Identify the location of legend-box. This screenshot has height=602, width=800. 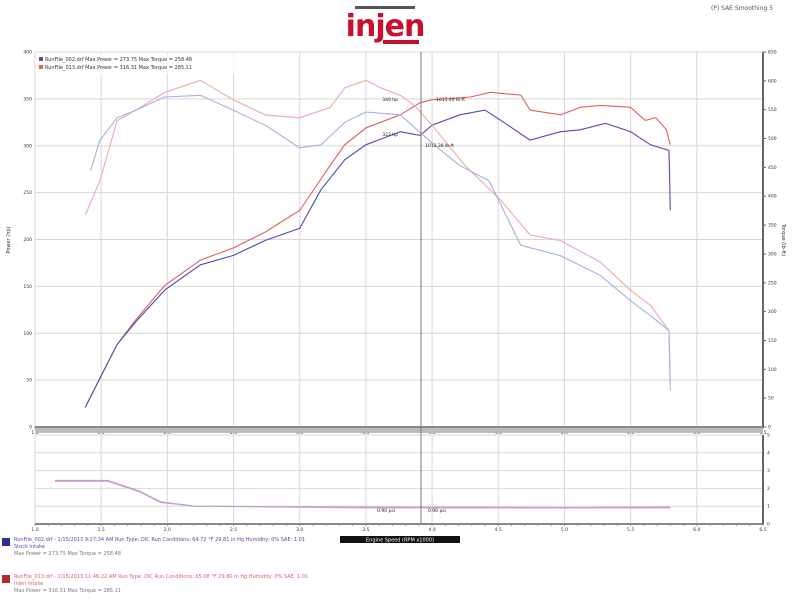
(158, 64).